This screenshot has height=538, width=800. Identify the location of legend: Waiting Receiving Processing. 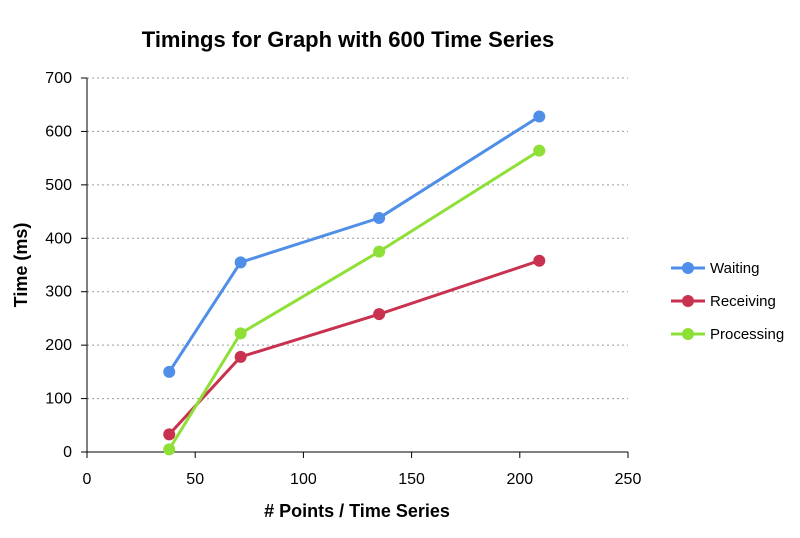
(727, 301).